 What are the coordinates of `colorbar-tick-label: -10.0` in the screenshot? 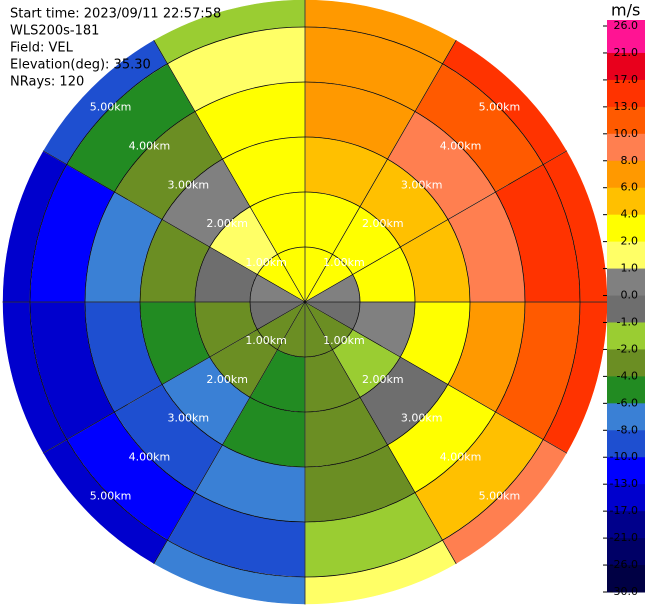 It's located at (624, 456).